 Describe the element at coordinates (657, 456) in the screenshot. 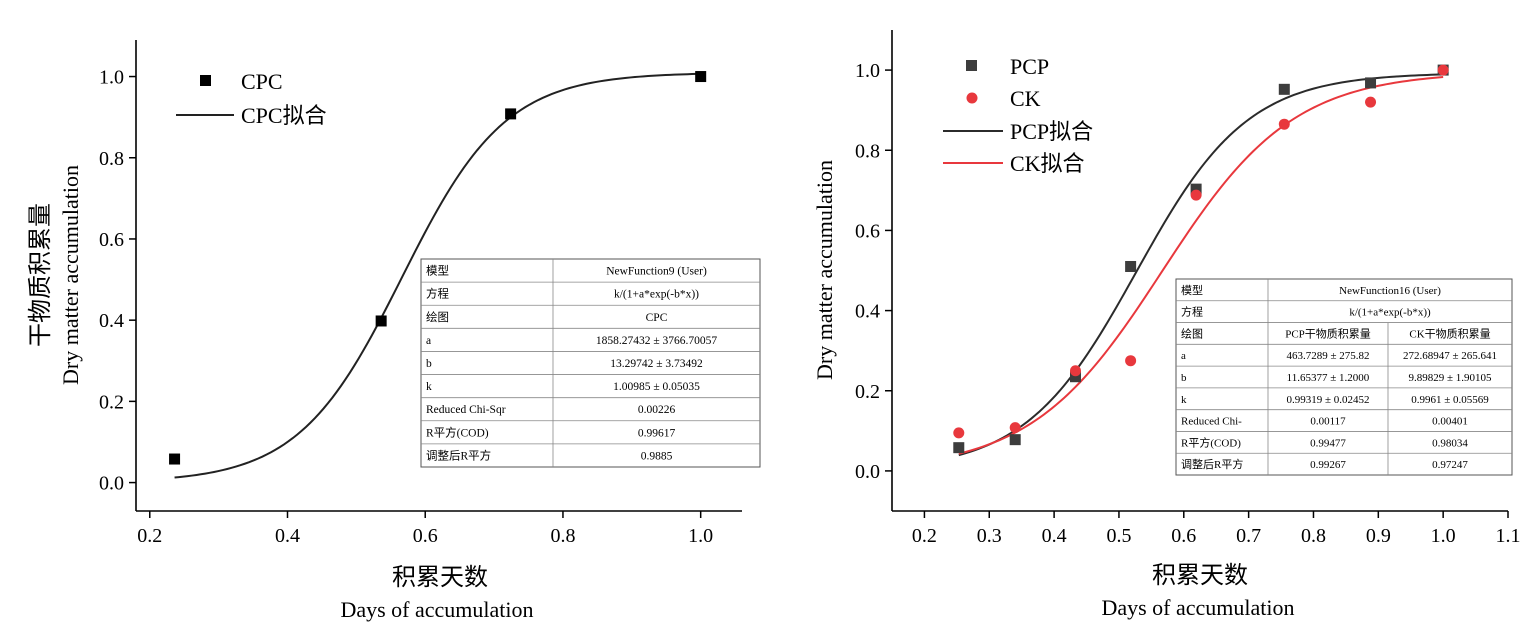

I see `table-cell-value: 0.9885` at that location.